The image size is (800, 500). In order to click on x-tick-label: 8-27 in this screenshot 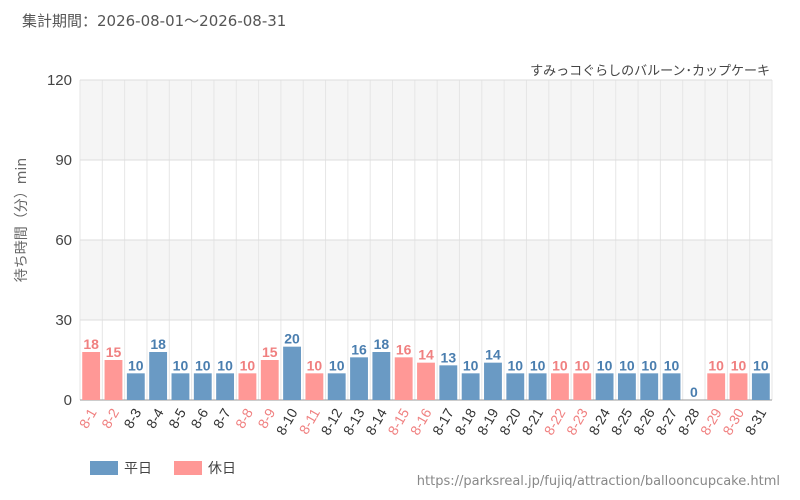, I will do `click(666, 421)`.